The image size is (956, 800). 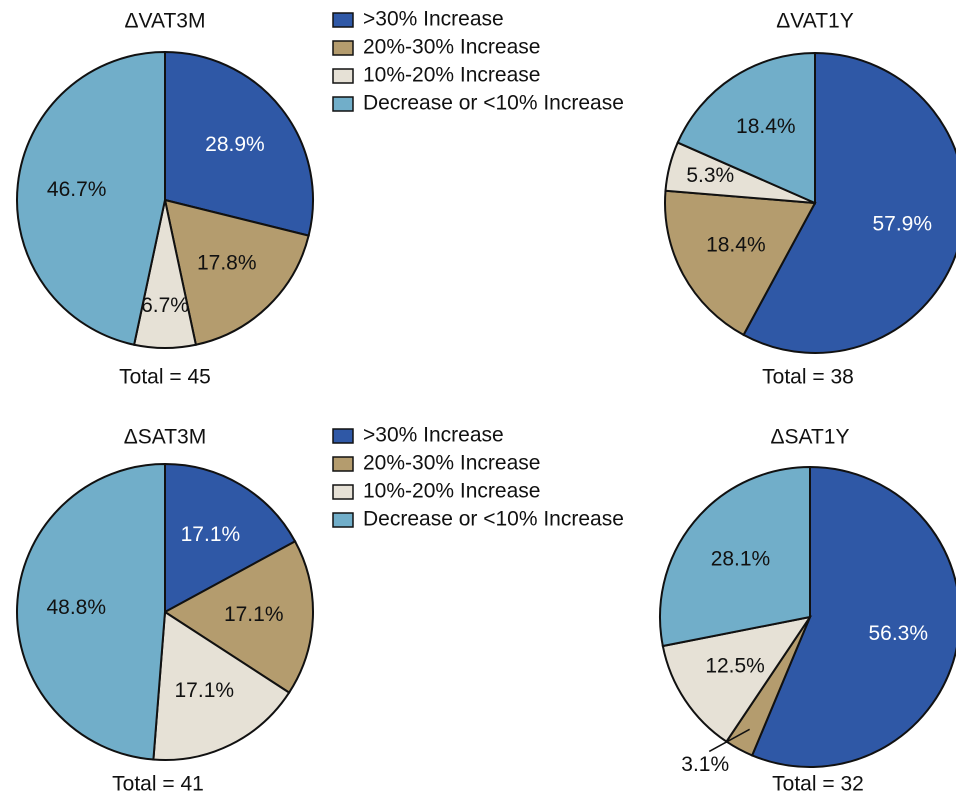 What do you see at coordinates (165, 21) in the screenshot?
I see `pie-title: ΔVAT3M` at bounding box center [165, 21].